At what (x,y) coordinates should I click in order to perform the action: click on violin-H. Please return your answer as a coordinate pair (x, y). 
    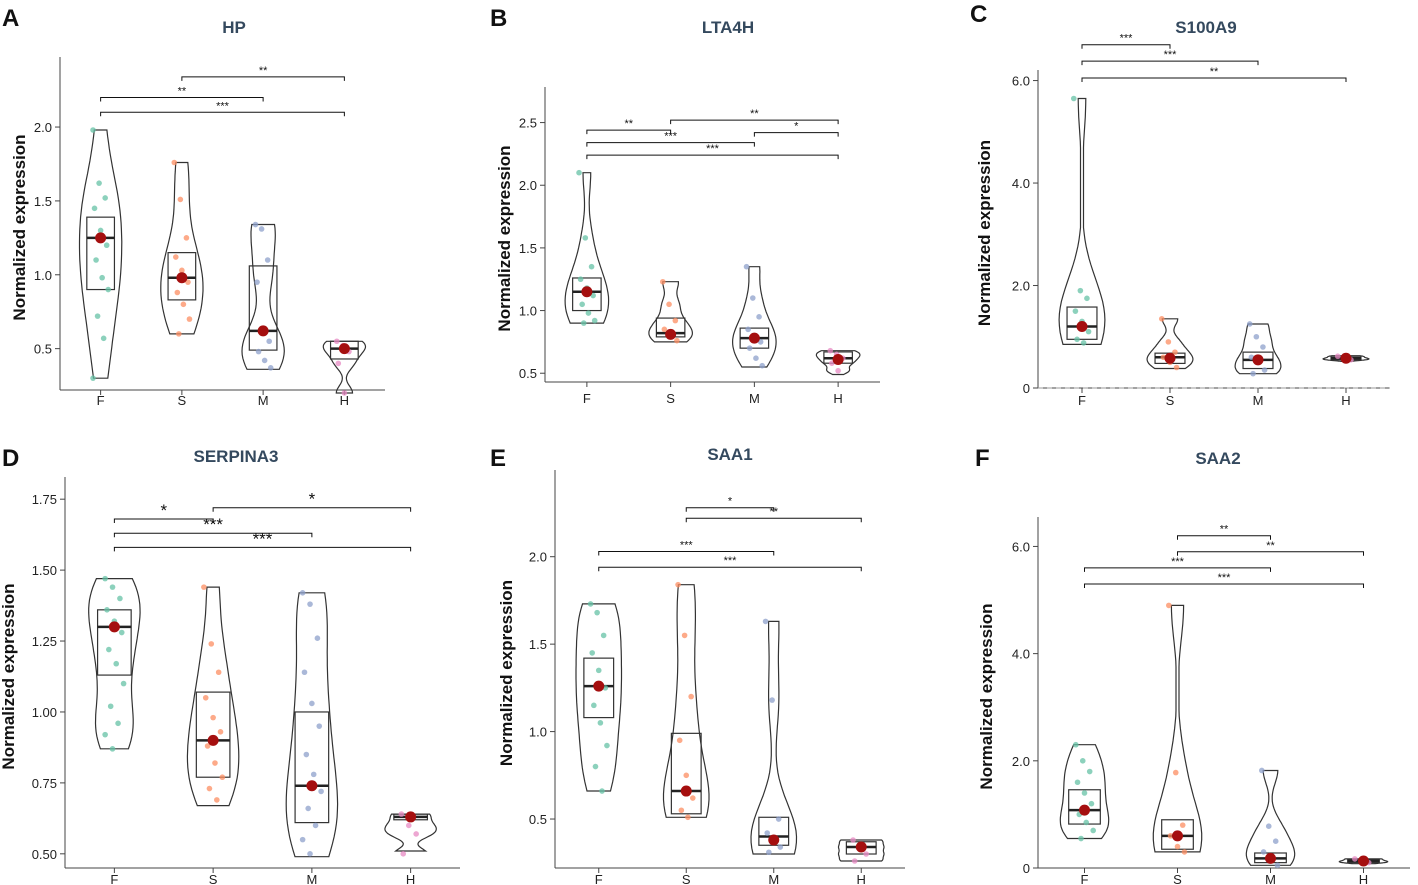
    Looking at the image, I should click on (410, 832).